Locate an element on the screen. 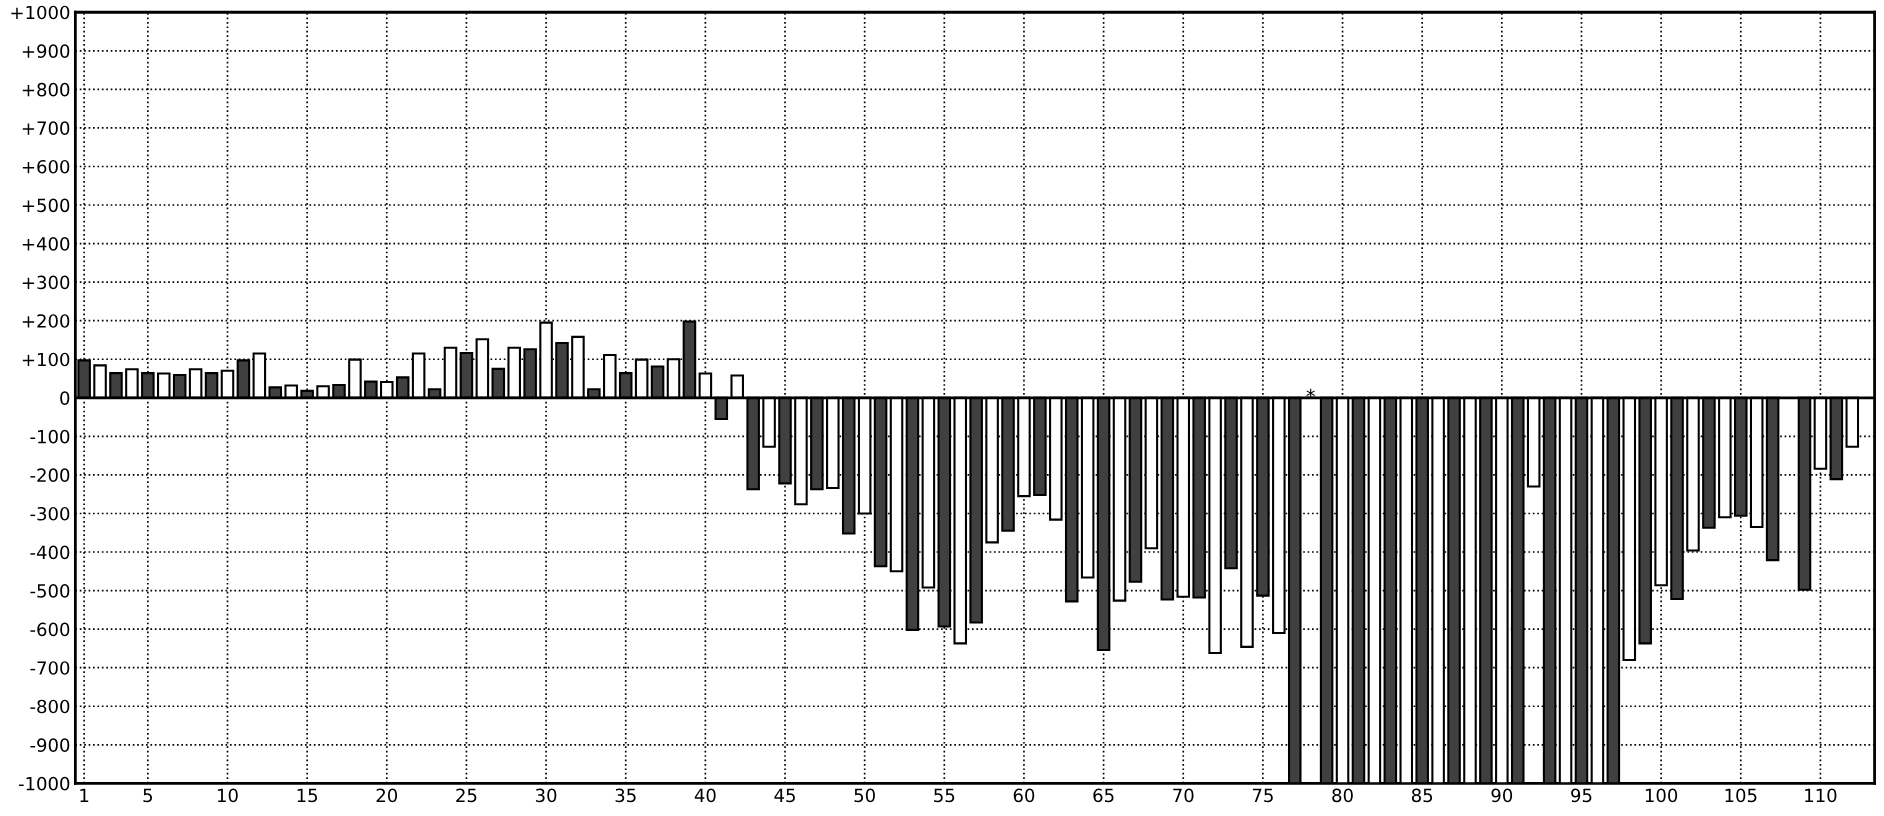 This screenshot has height=816, width=1884. y-tick-label: +300 is located at coordinates (46, 282).